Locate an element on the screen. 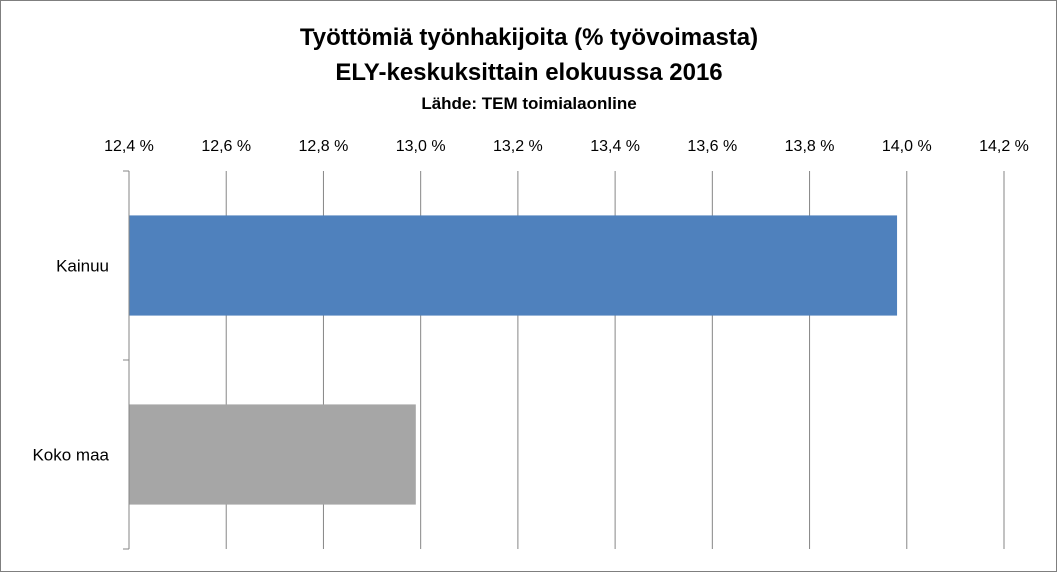  chart-title: Työttömiä työnhakijoita (% työvoimasta) is located at coordinates (529, 37).